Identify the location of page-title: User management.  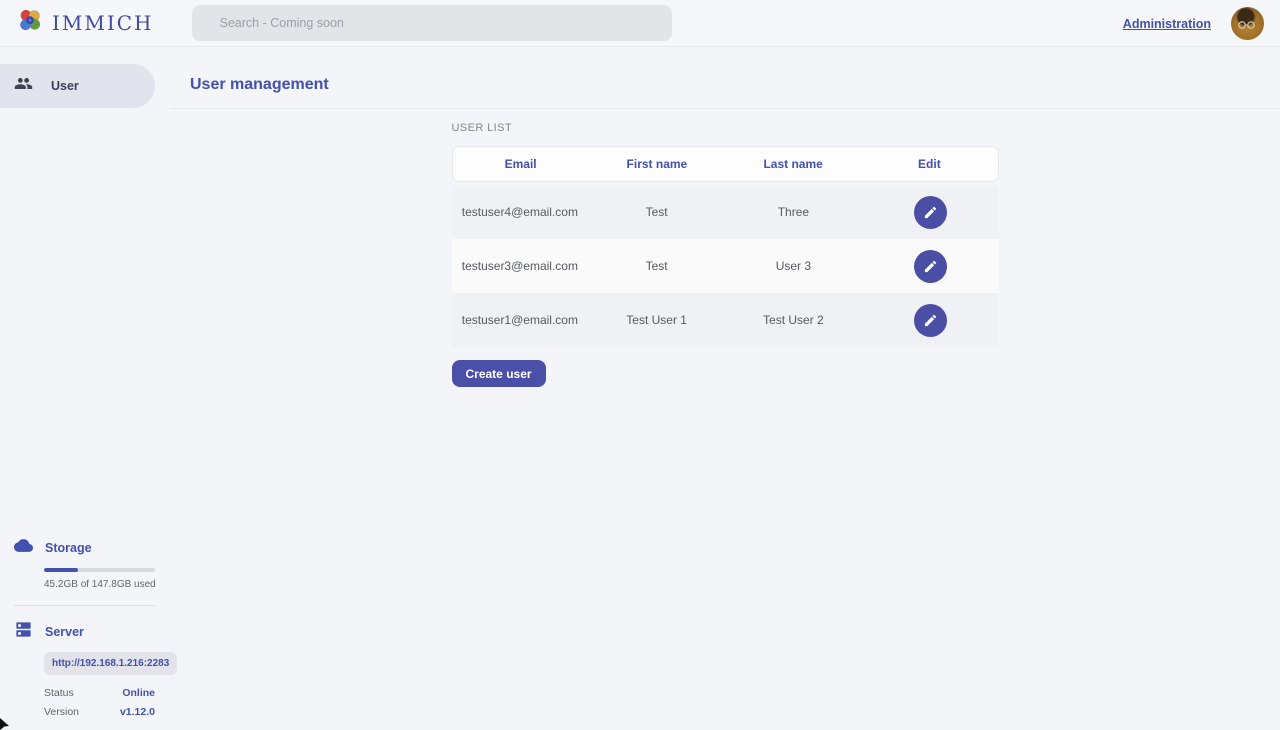
(259, 84).